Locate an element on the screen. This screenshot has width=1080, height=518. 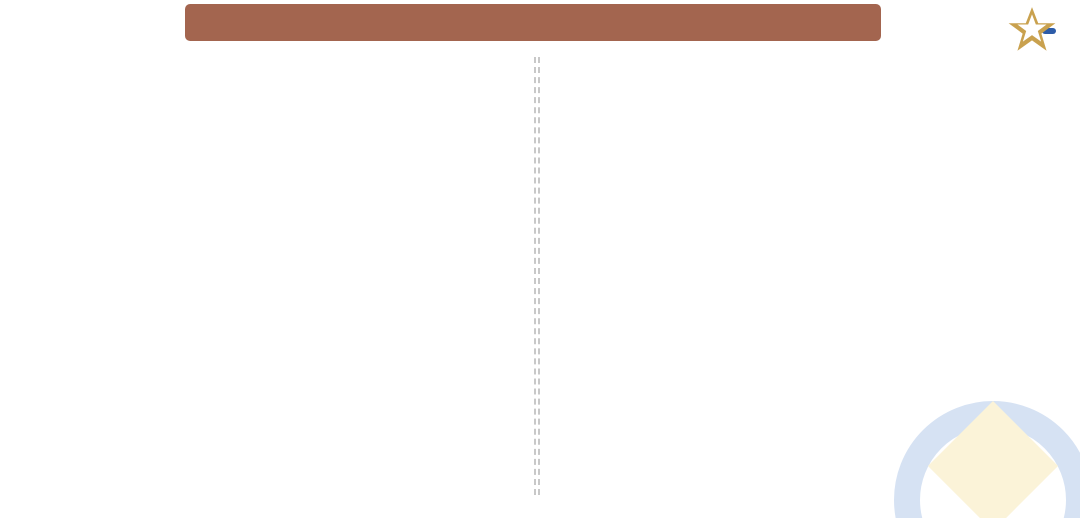
logo-box-text is located at coordinates (1049, 30).